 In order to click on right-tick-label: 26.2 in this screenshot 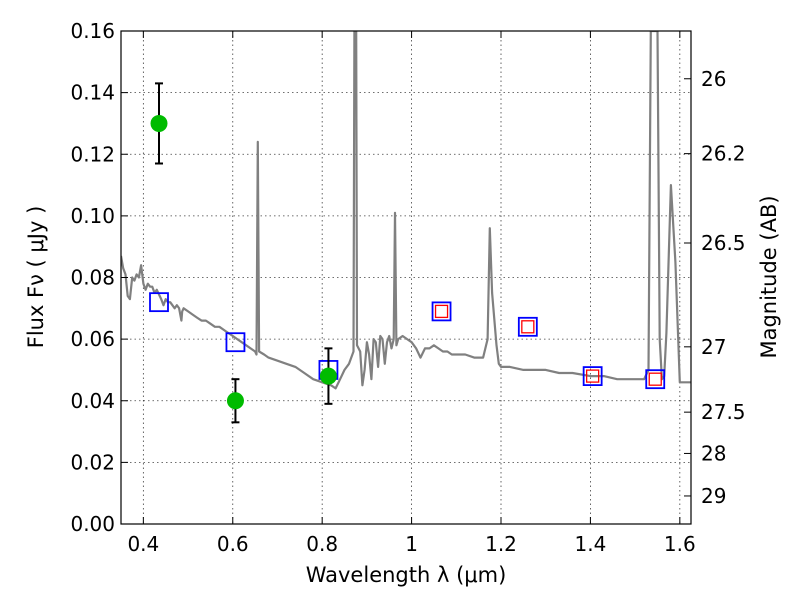, I will do `click(723, 154)`.